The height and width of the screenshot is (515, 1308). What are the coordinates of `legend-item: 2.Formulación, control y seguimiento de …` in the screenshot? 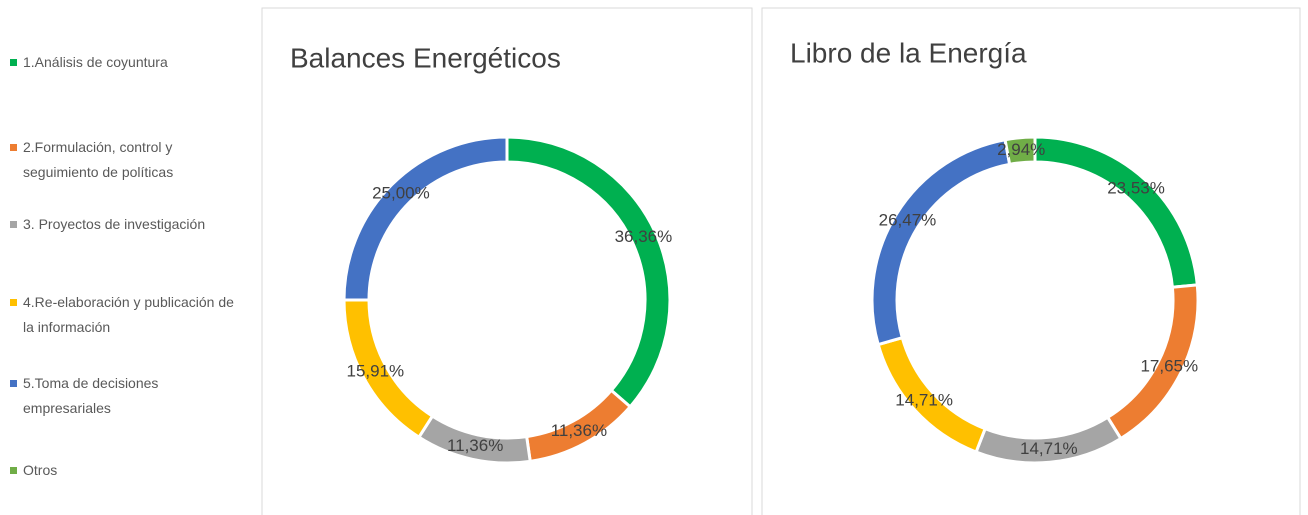 It's located at (122, 160).